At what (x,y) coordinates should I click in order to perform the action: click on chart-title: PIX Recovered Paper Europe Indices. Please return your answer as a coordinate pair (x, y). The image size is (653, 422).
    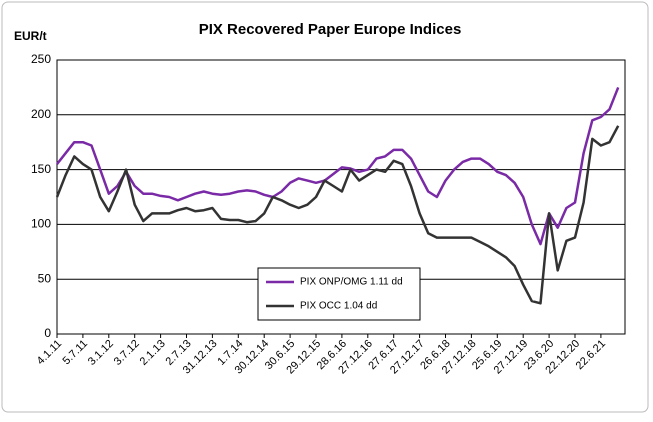
    Looking at the image, I should click on (330, 29).